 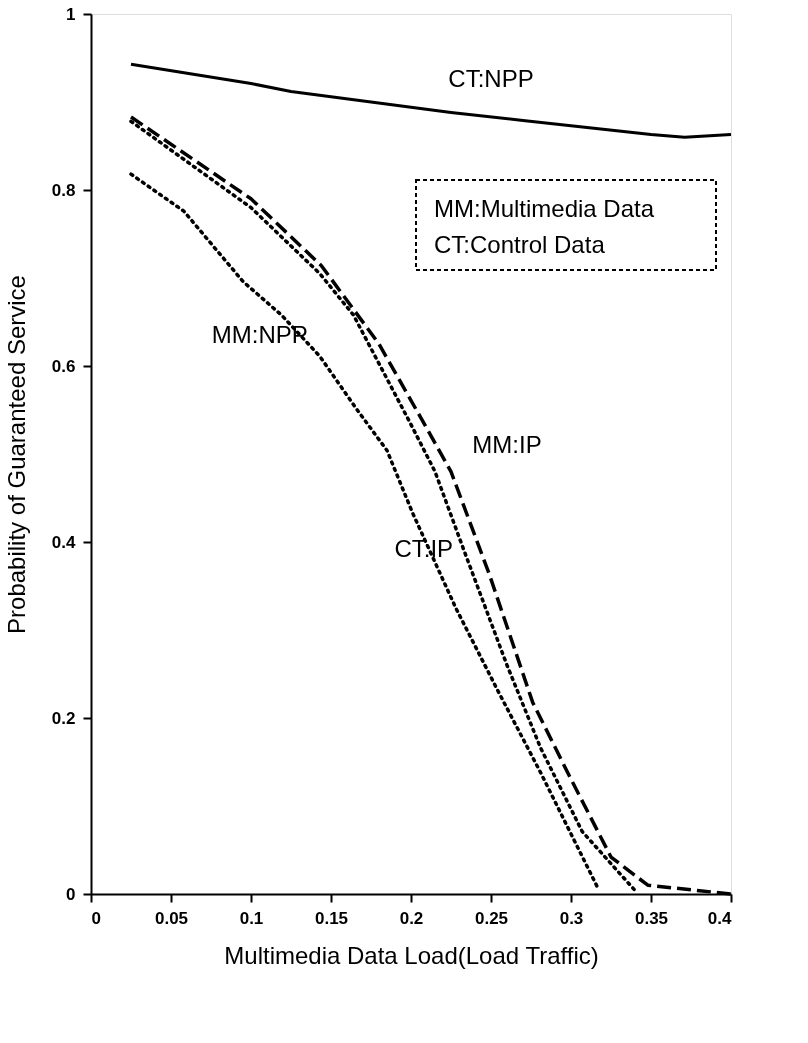 I want to click on y-tick-label: 1, so click(x=71, y=14).